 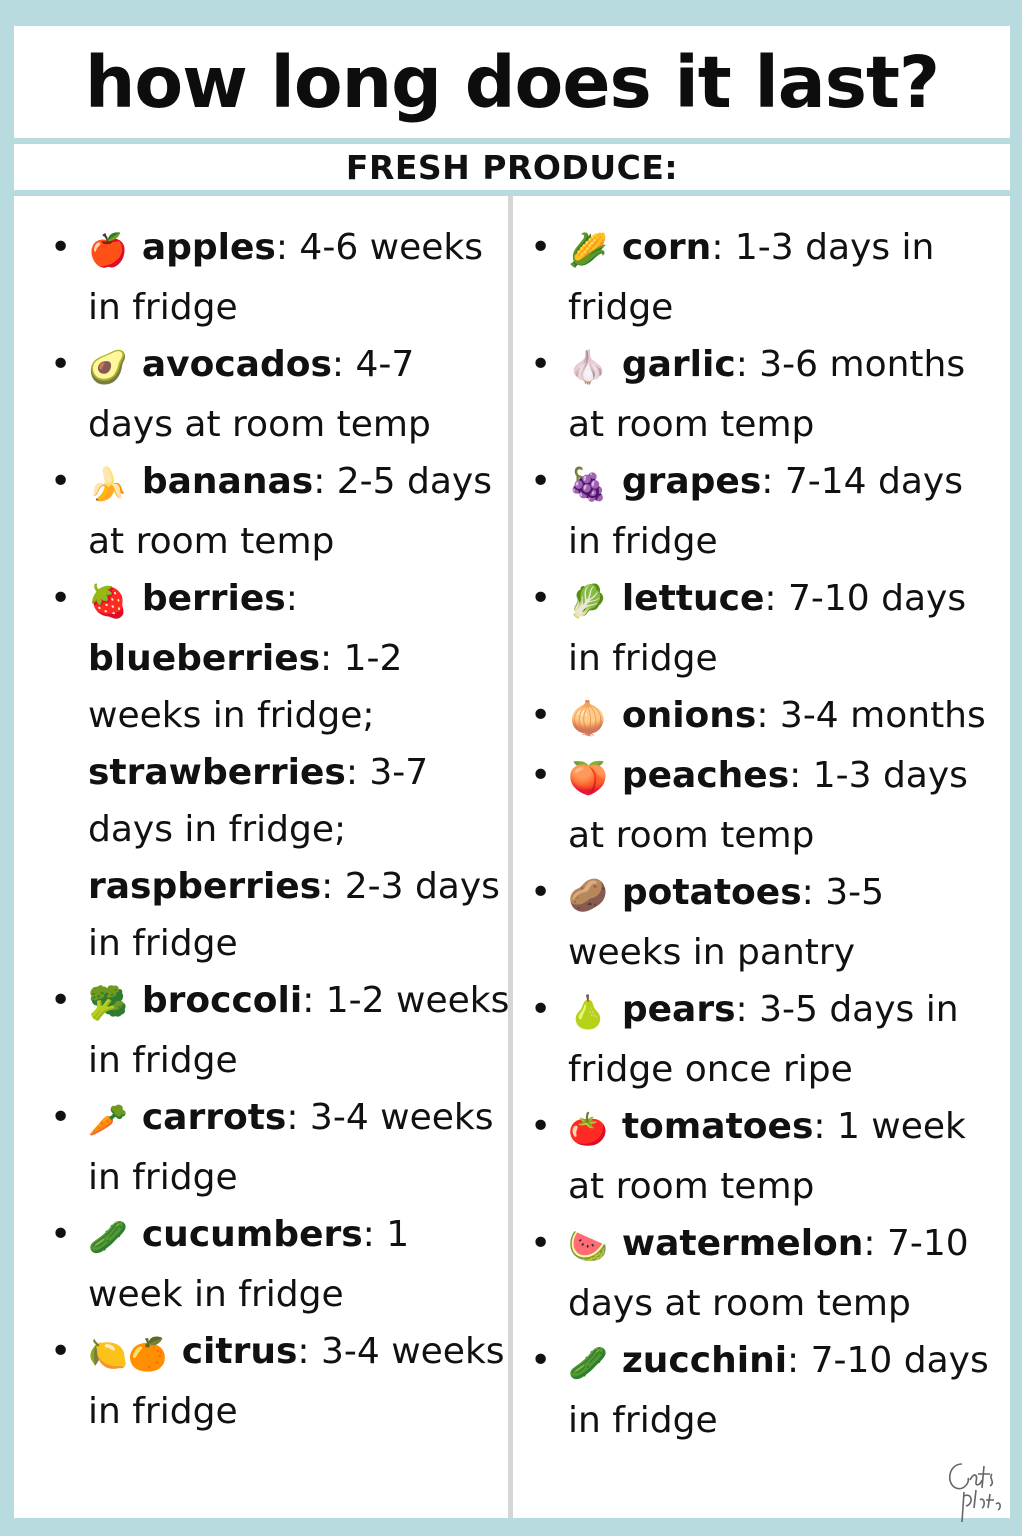 What do you see at coordinates (108, 601) in the screenshot?
I see `strawberry-icon: 🍓` at bounding box center [108, 601].